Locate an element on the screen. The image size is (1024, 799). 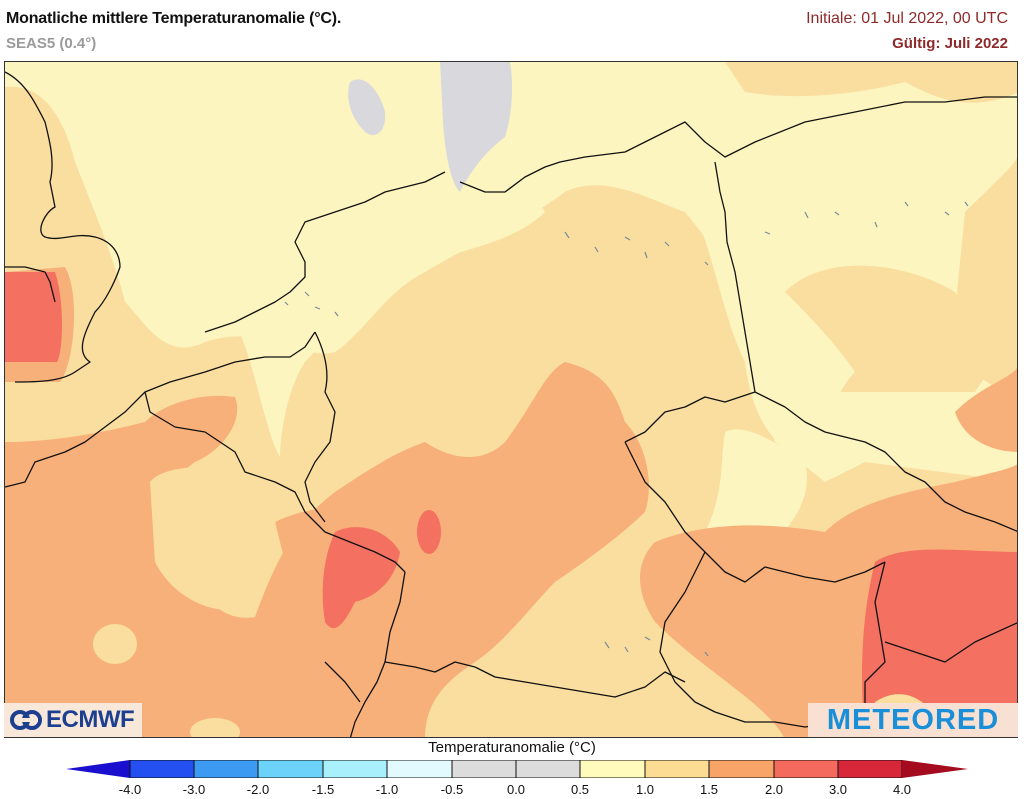
colorbar-title: Temperaturanomalie (°C) is located at coordinates (512, 747).